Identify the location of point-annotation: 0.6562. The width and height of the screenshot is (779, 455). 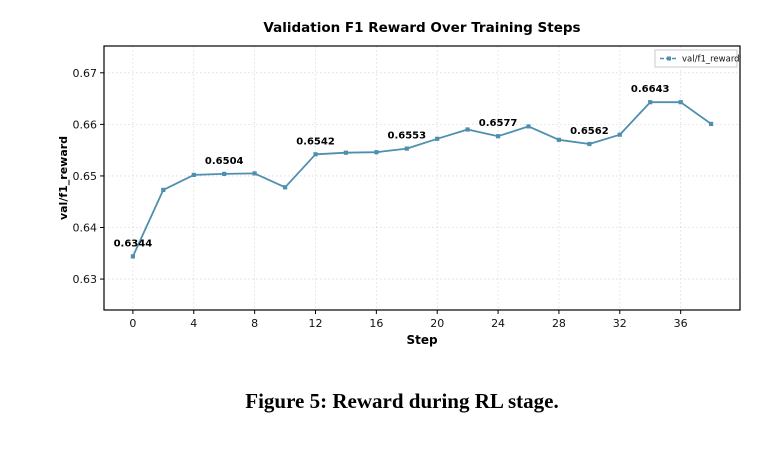
(589, 131).